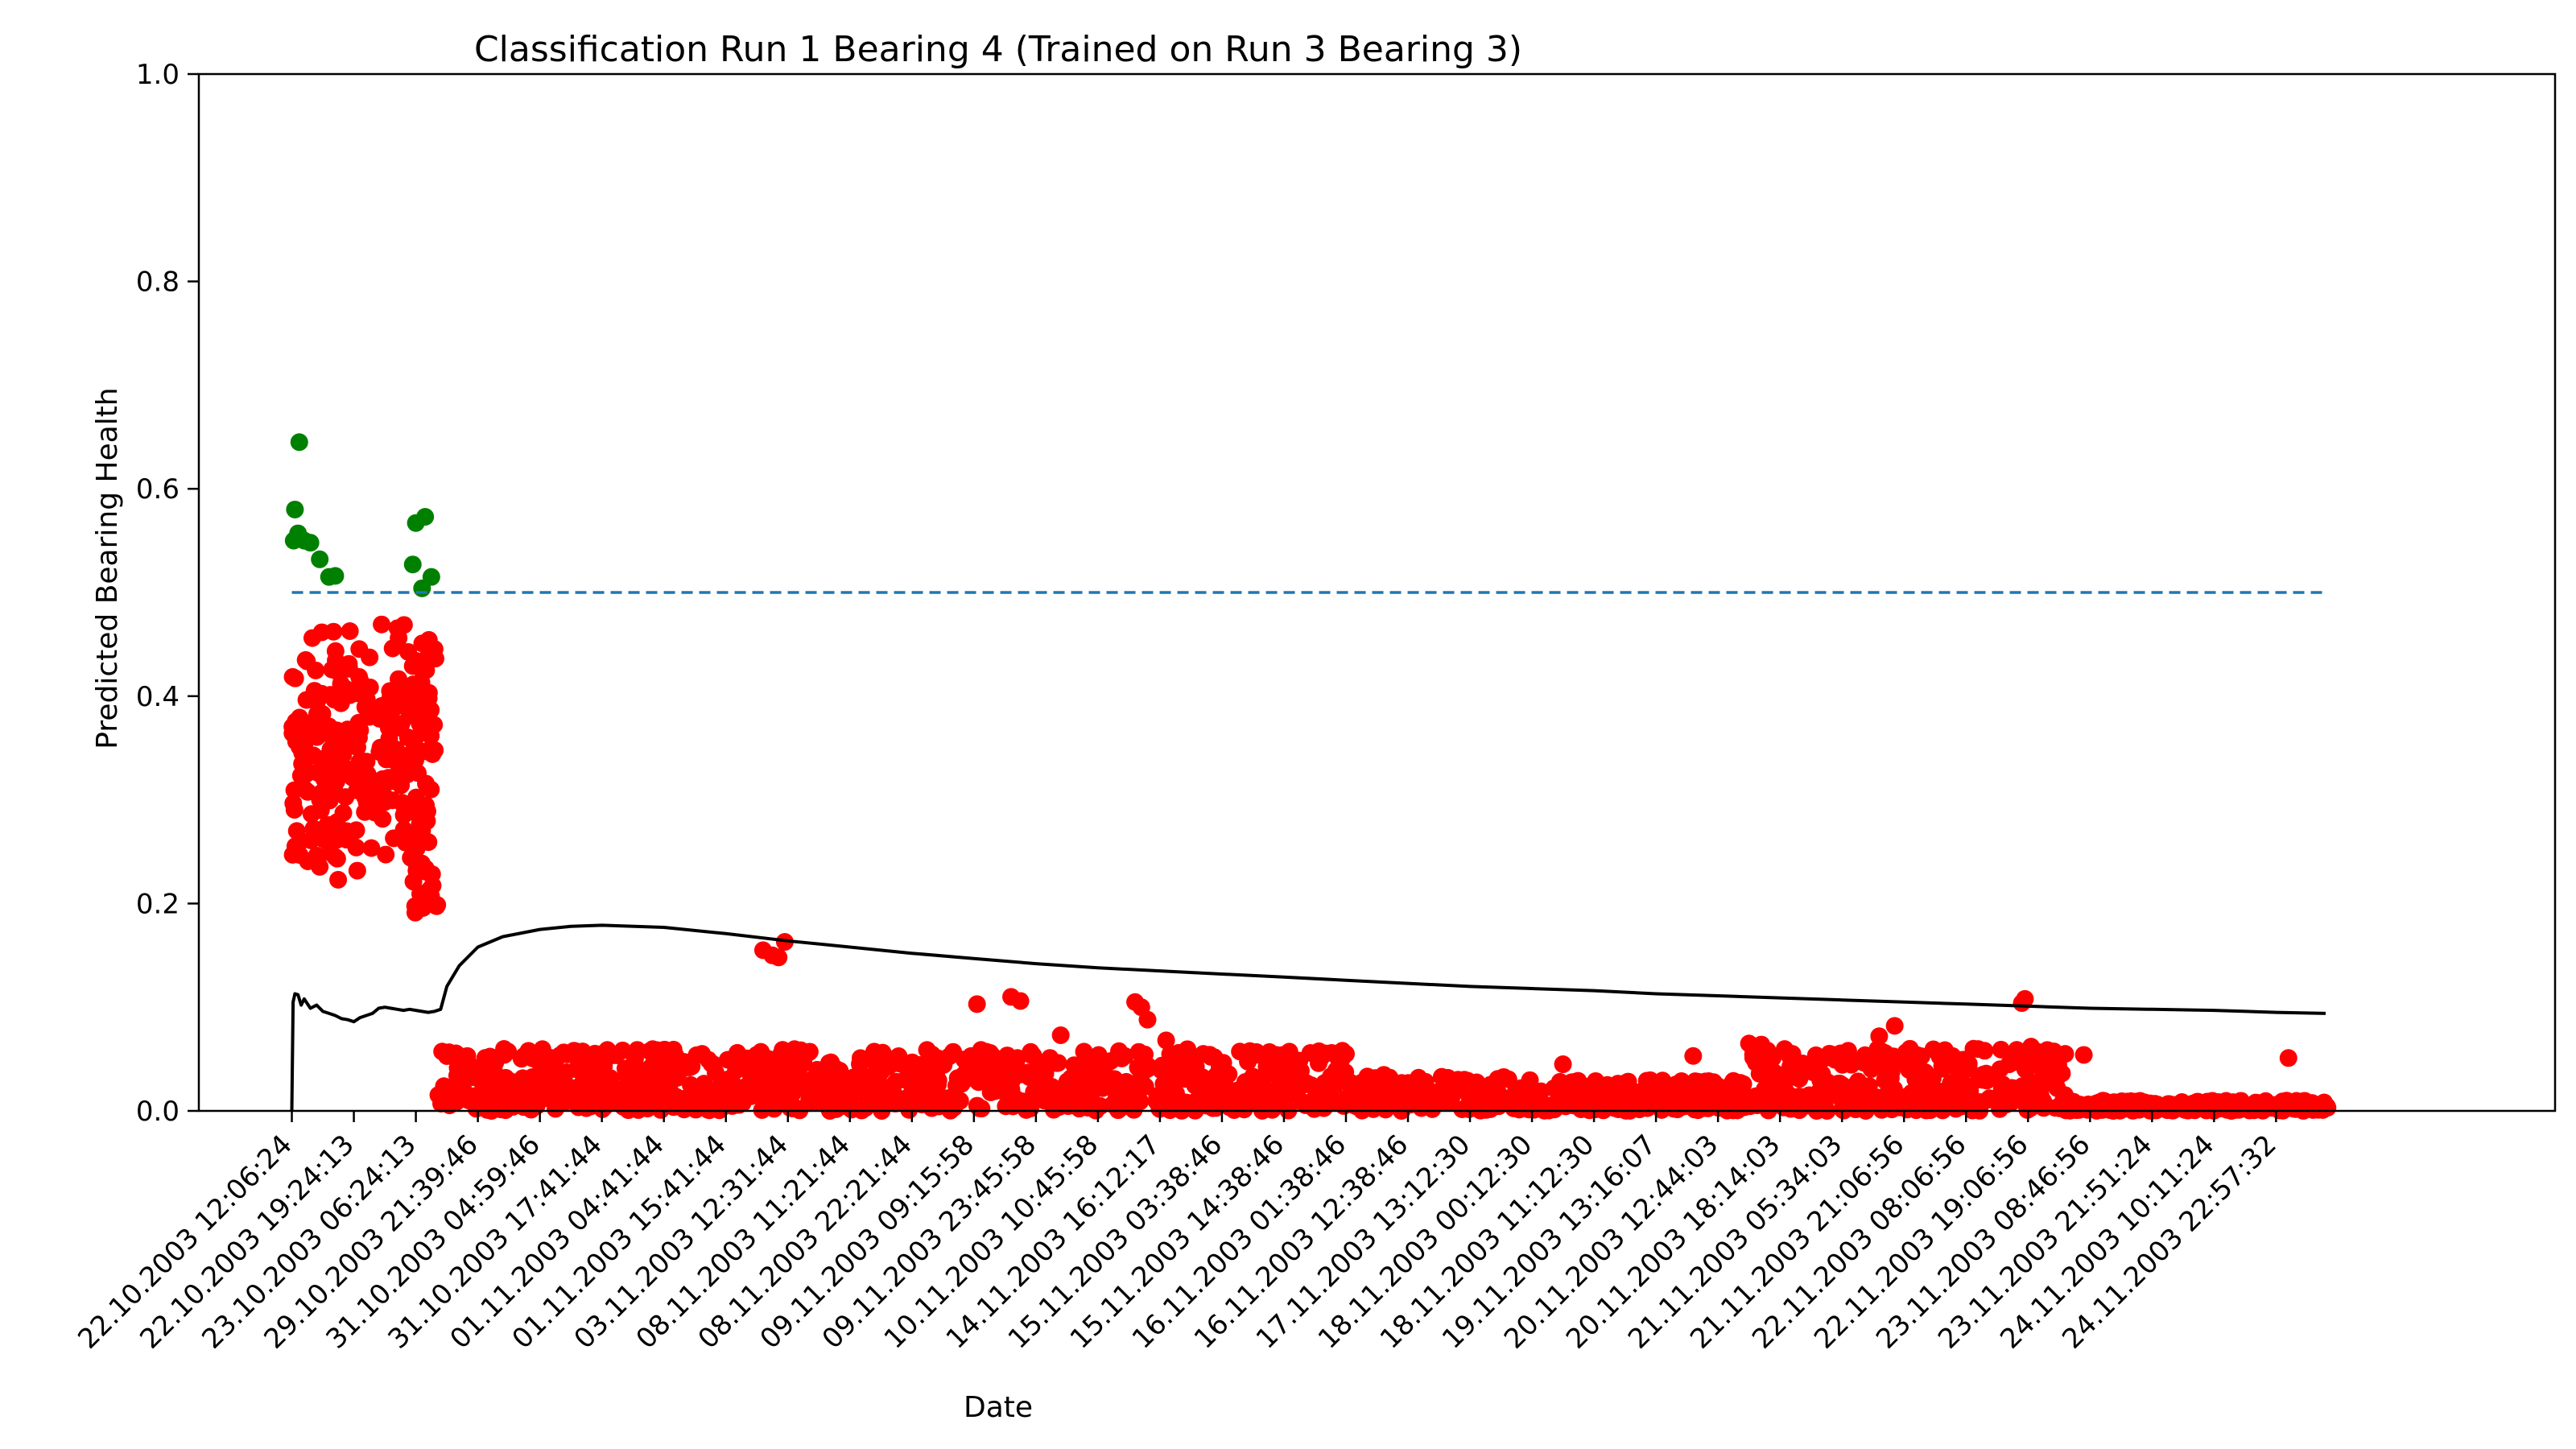 The height and width of the screenshot is (1449, 2576). I want to click on y-tick-label: 0.8, so click(158, 282).